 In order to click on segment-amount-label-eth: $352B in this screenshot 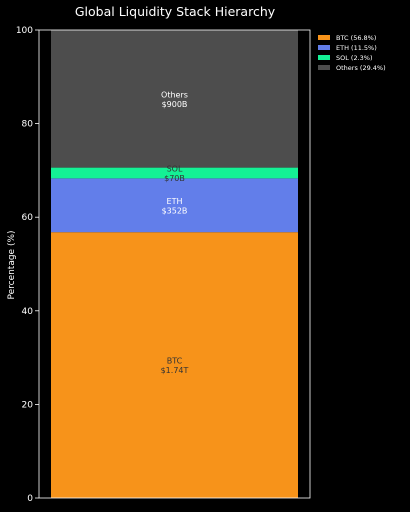, I will do `click(175, 210)`.